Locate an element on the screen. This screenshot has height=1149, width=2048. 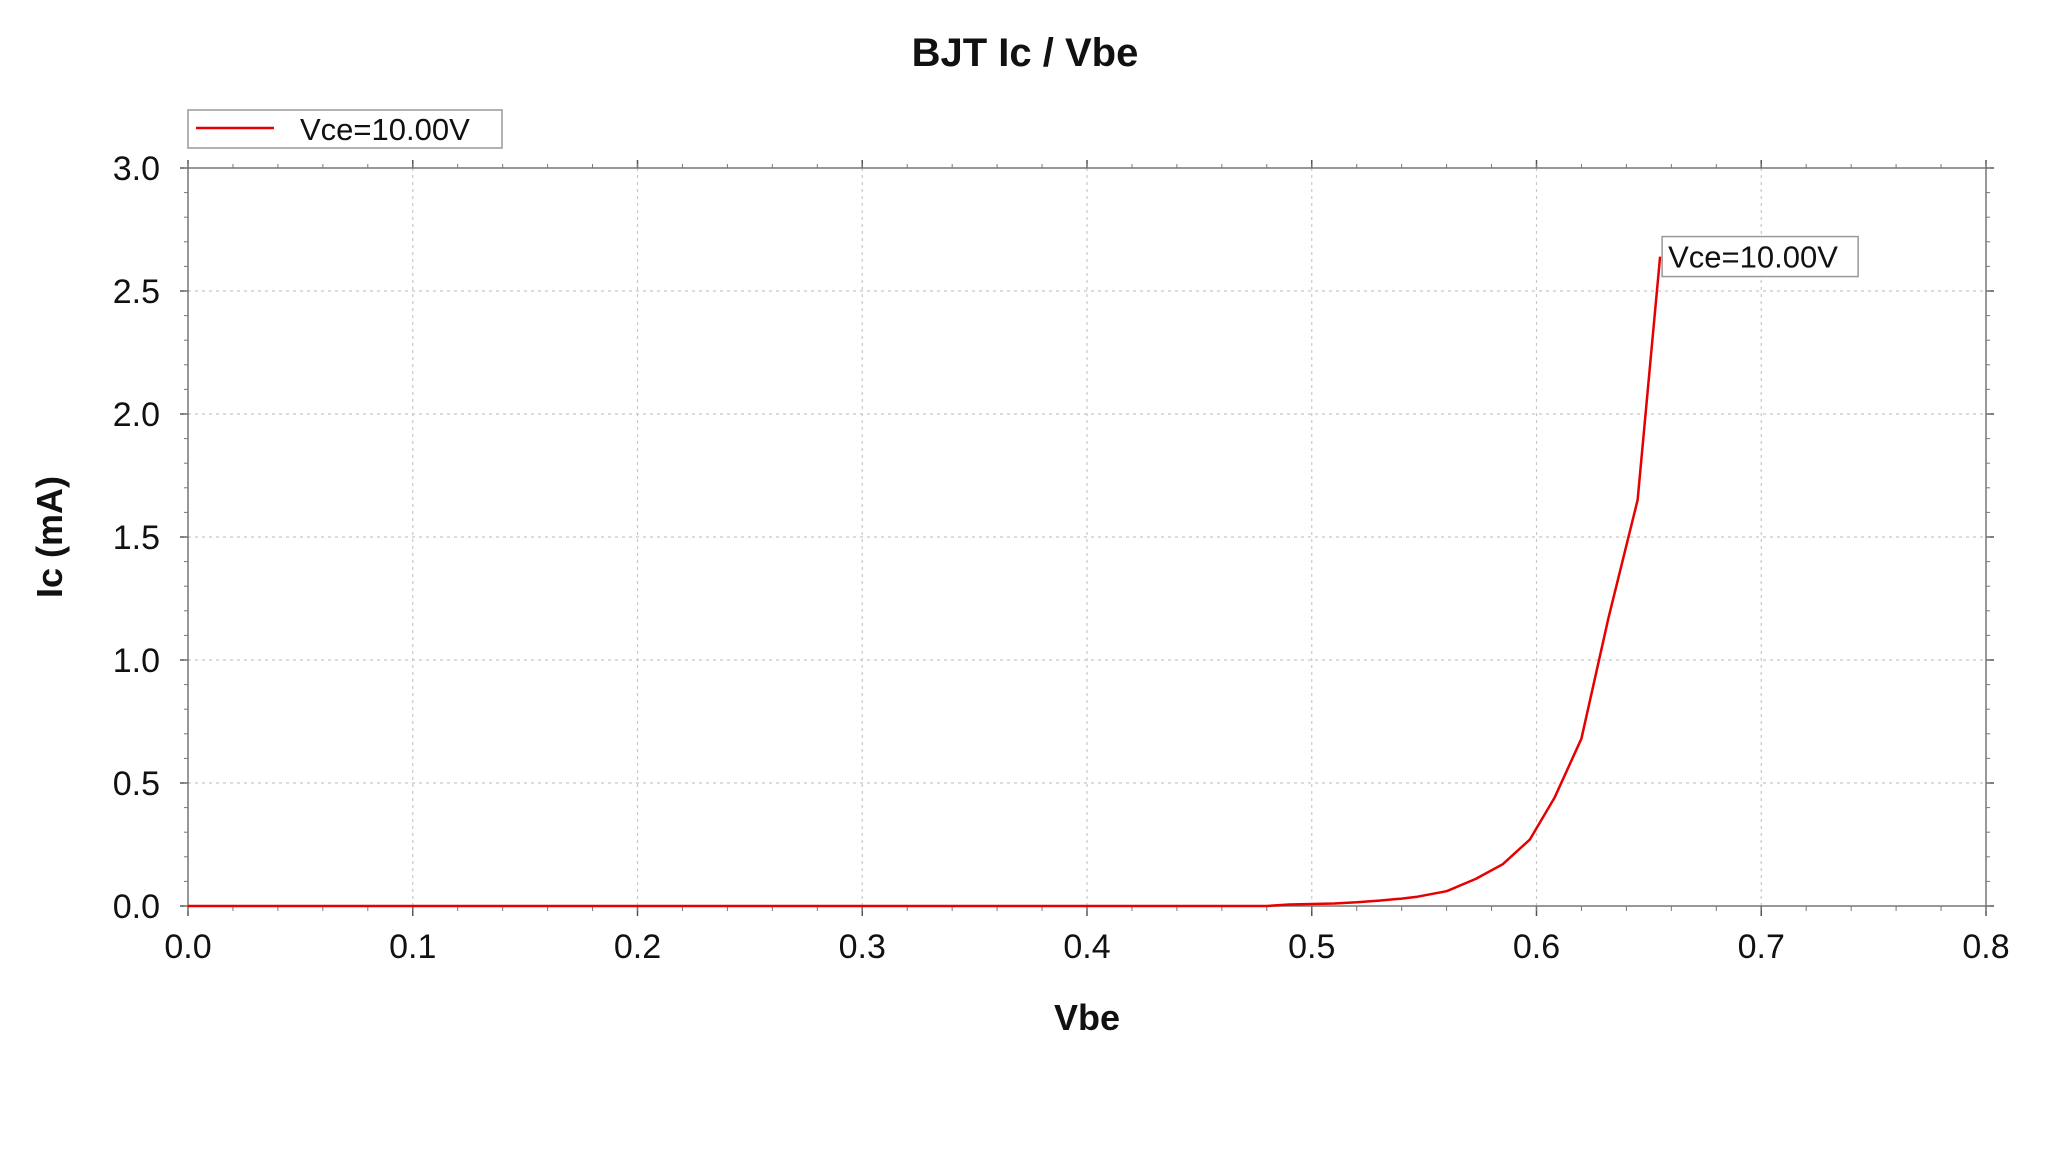
y-tick-label: 1.5 is located at coordinates (136, 538).